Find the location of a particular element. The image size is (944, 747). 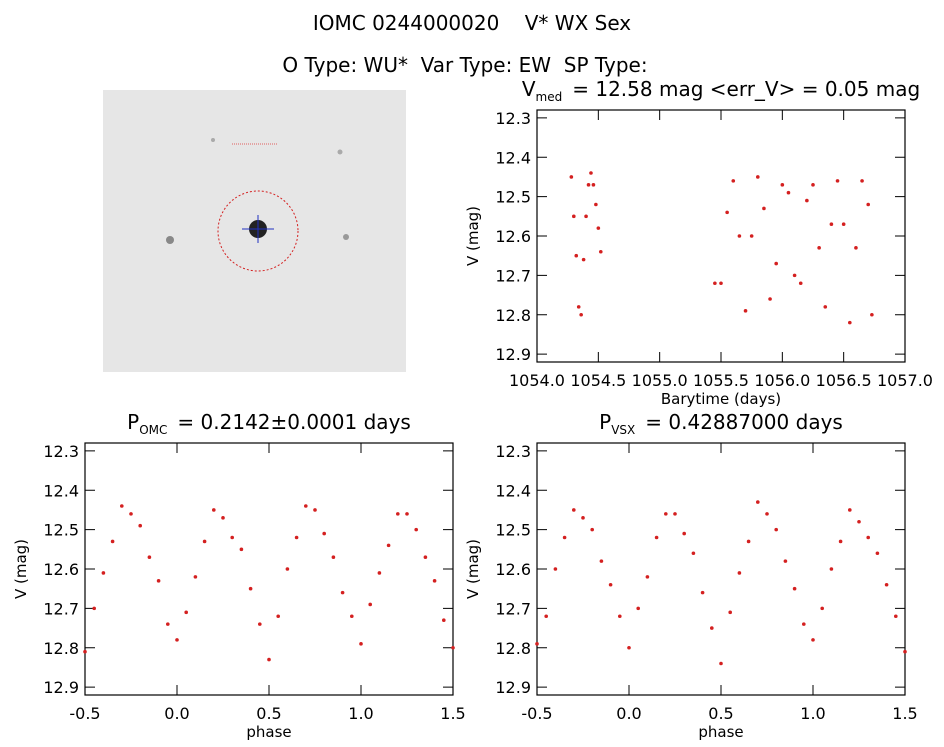

x-tick-label: 1056.5 is located at coordinates (844, 380).